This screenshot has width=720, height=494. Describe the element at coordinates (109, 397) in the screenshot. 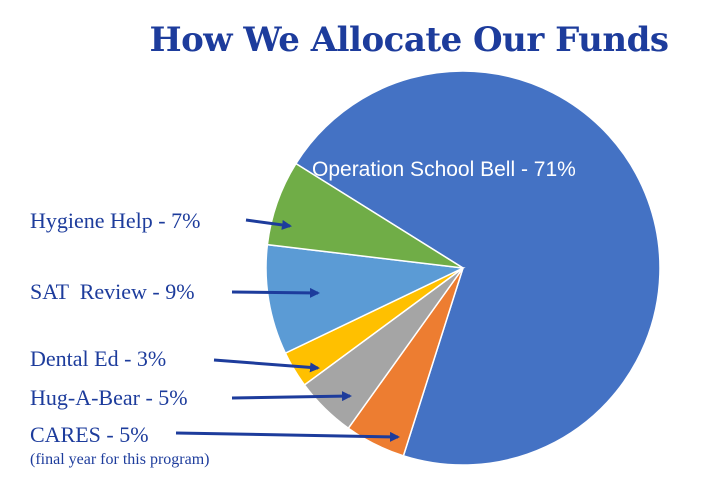

I see `label-hug-a-bear: Hug-A-Bear - 5%` at that location.